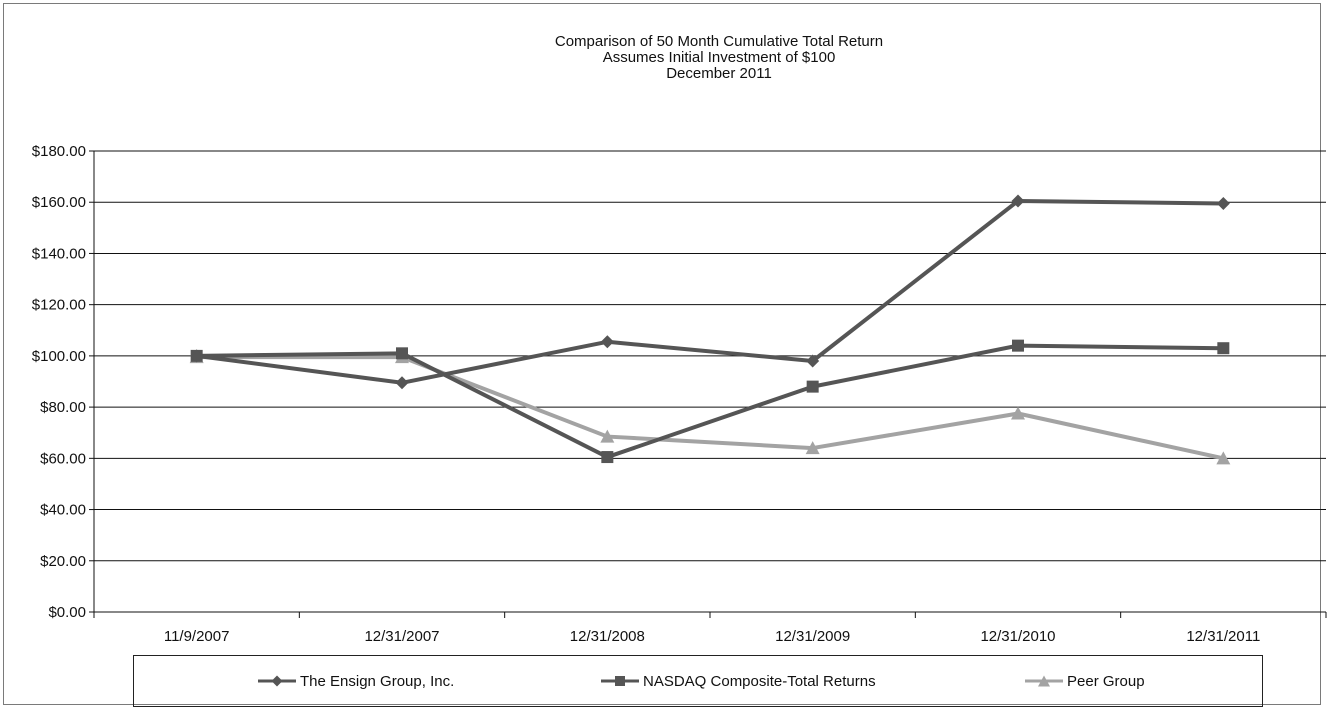  What do you see at coordinates (377, 681) in the screenshot?
I see `legend-label-ensign: The Ensign Group, Inc.` at bounding box center [377, 681].